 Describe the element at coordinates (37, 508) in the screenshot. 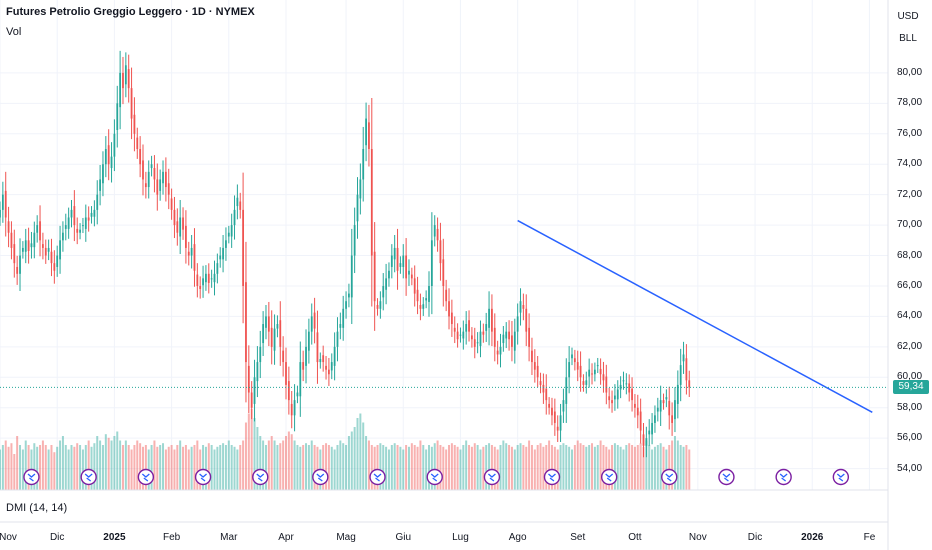

I see `dmi-indicator-label: DMI (14, 14)` at that location.